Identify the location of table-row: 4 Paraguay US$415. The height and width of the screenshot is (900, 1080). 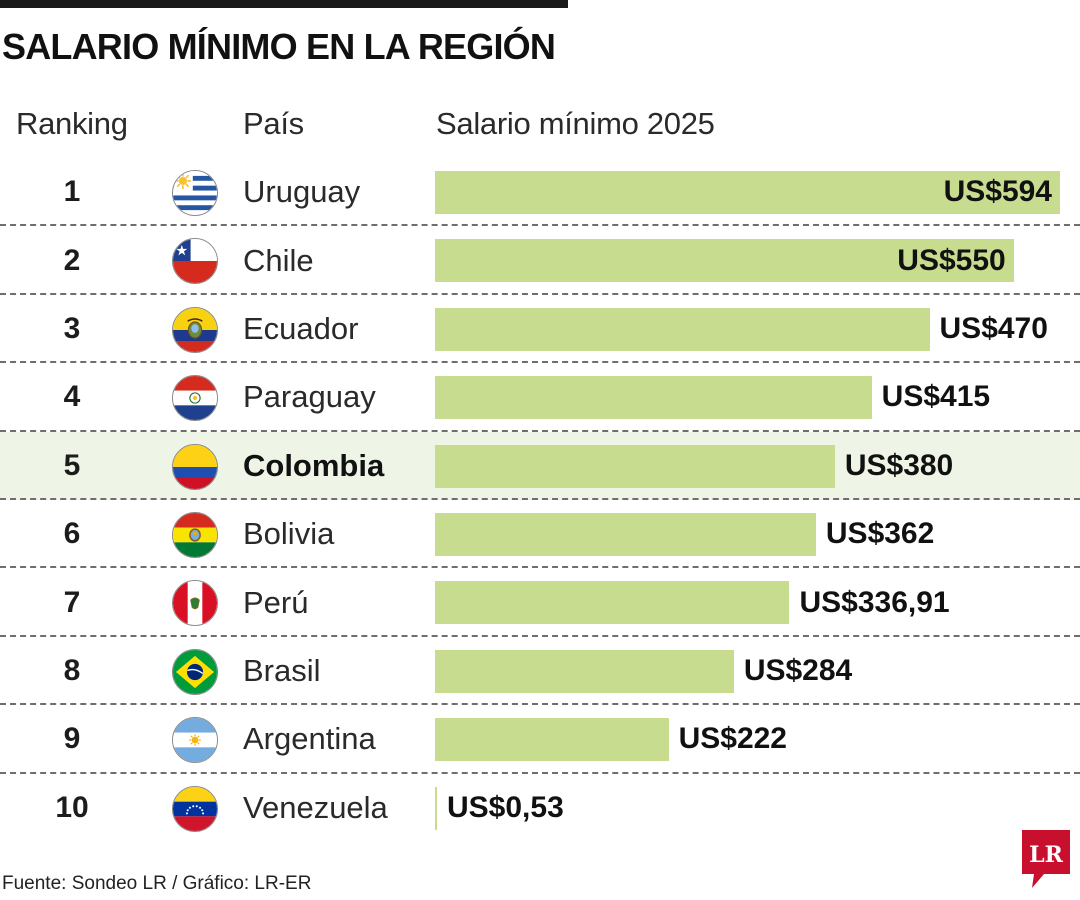
(540, 397).